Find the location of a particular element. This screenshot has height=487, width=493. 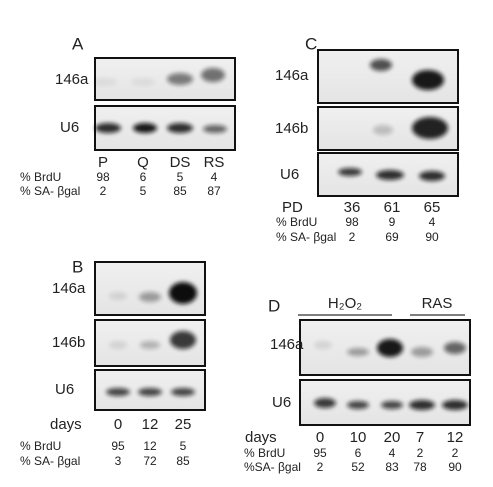

column-label: DS is located at coordinates (180, 162).